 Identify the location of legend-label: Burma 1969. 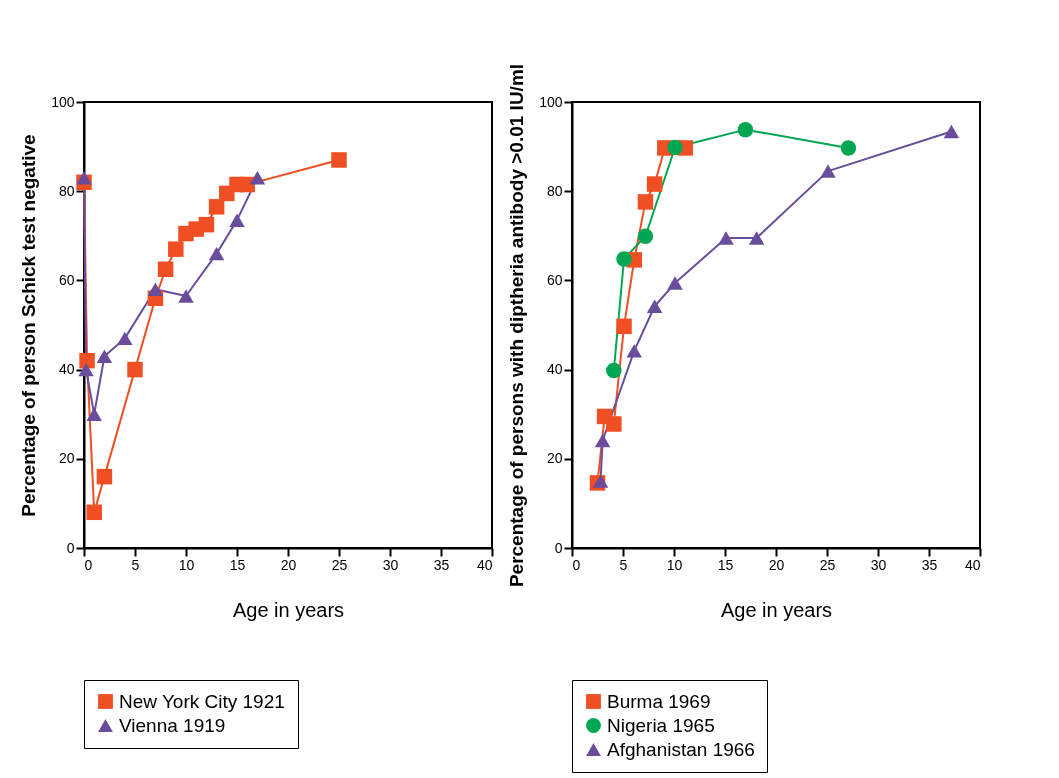
(659, 701).